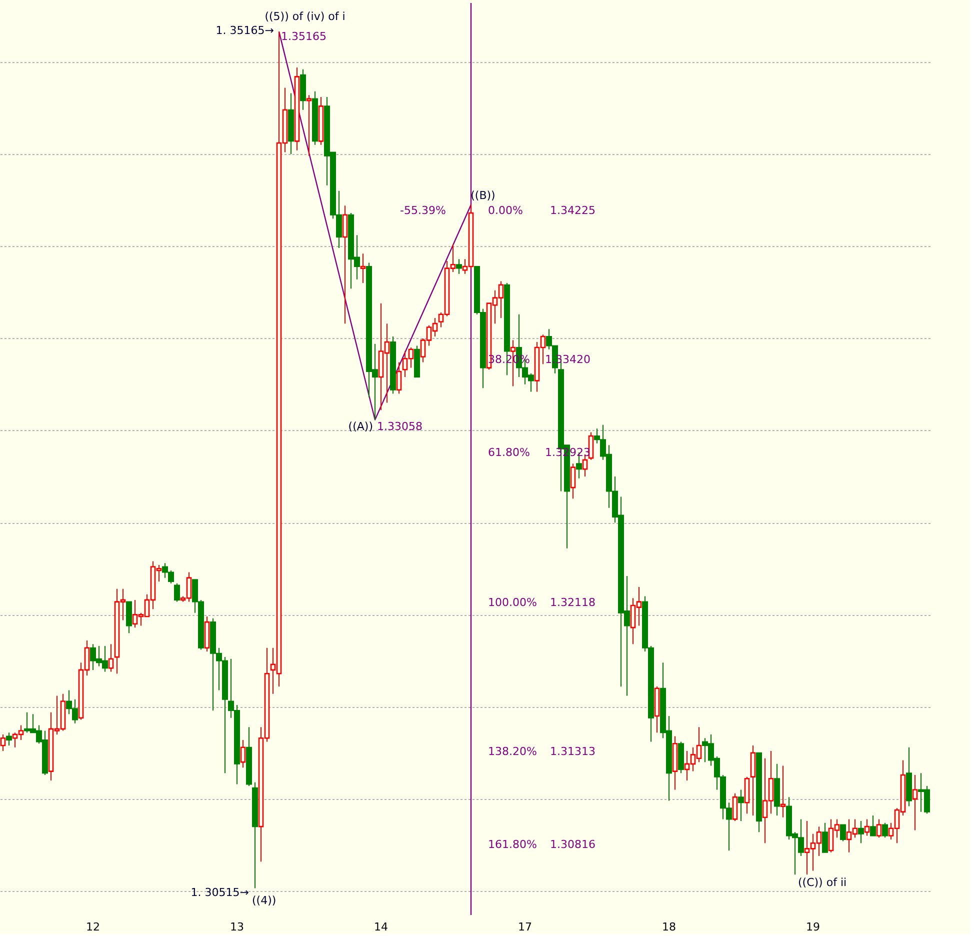 The width and height of the screenshot is (974, 936). What do you see at coordinates (512, 844) in the screenshot?
I see `annotation: 161.80%` at bounding box center [512, 844].